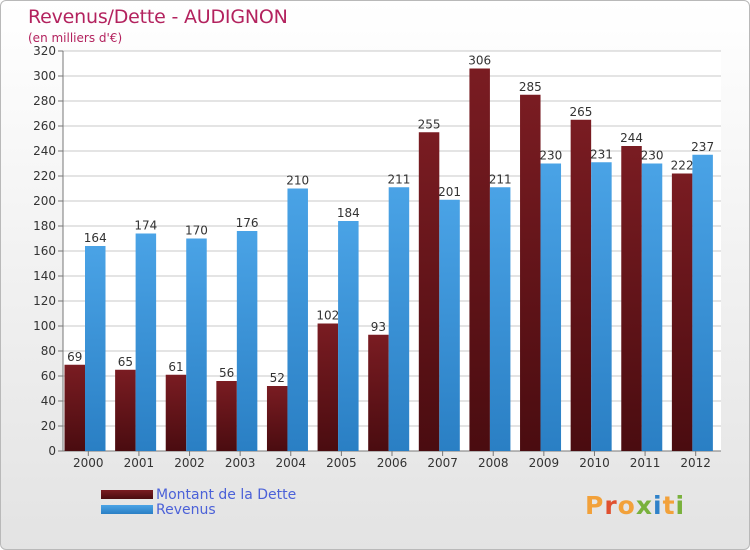 Image resolution: width=750 pixels, height=550 pixels. What do you see at coordinates (449, 192) in the screenshot?
I see `data-label-revenue: 201` at bounding box center [449, 192].